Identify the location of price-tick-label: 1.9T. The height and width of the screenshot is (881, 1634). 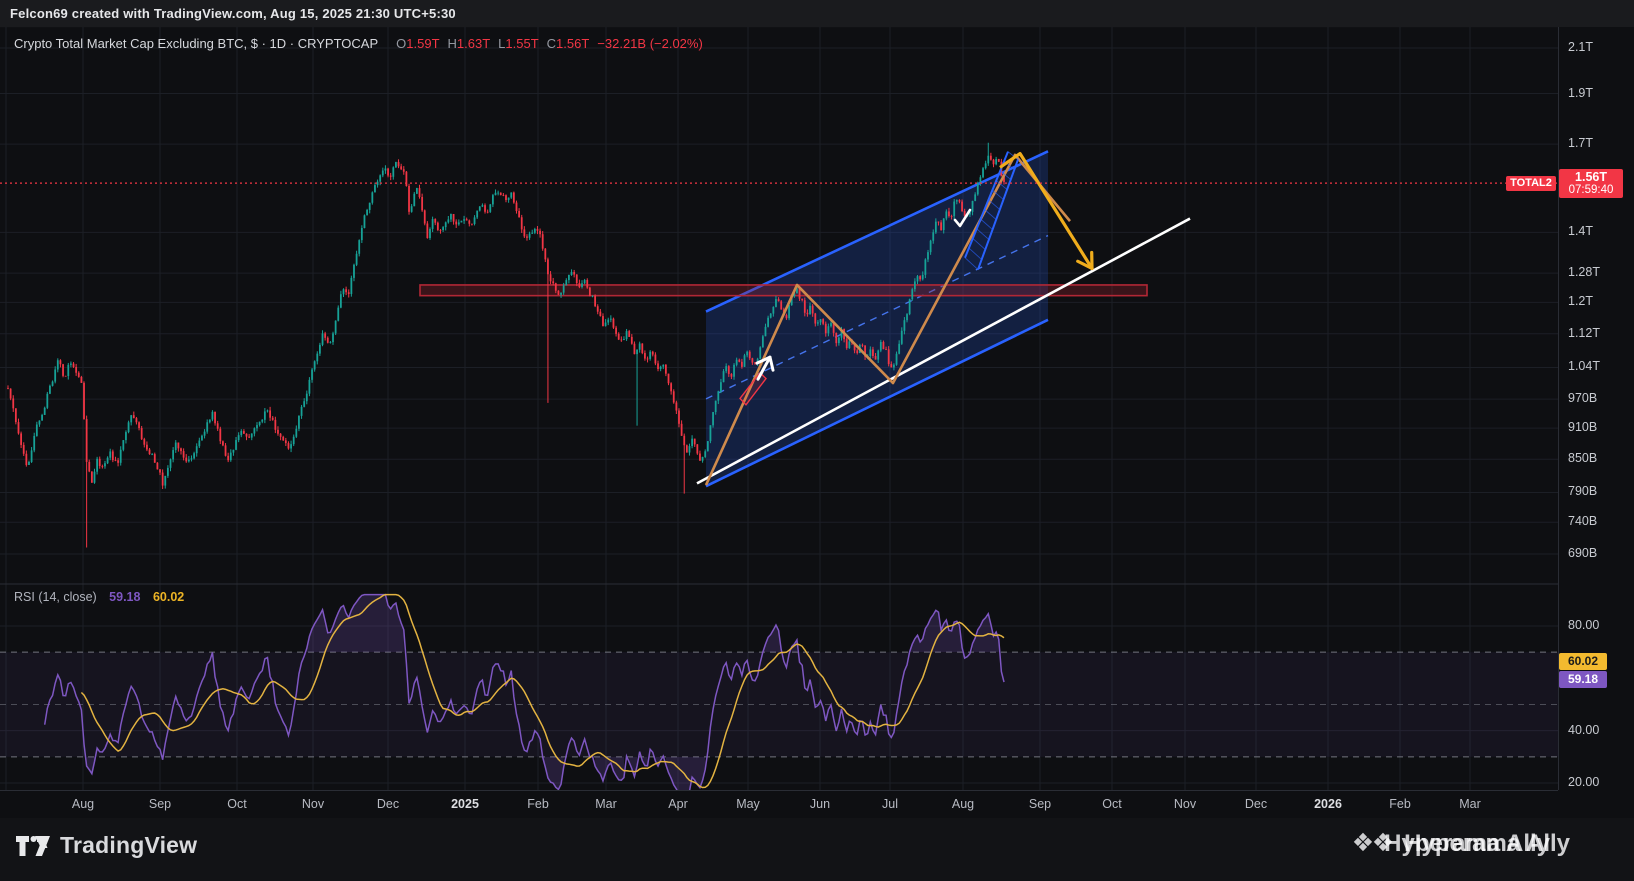
(1581, 92).